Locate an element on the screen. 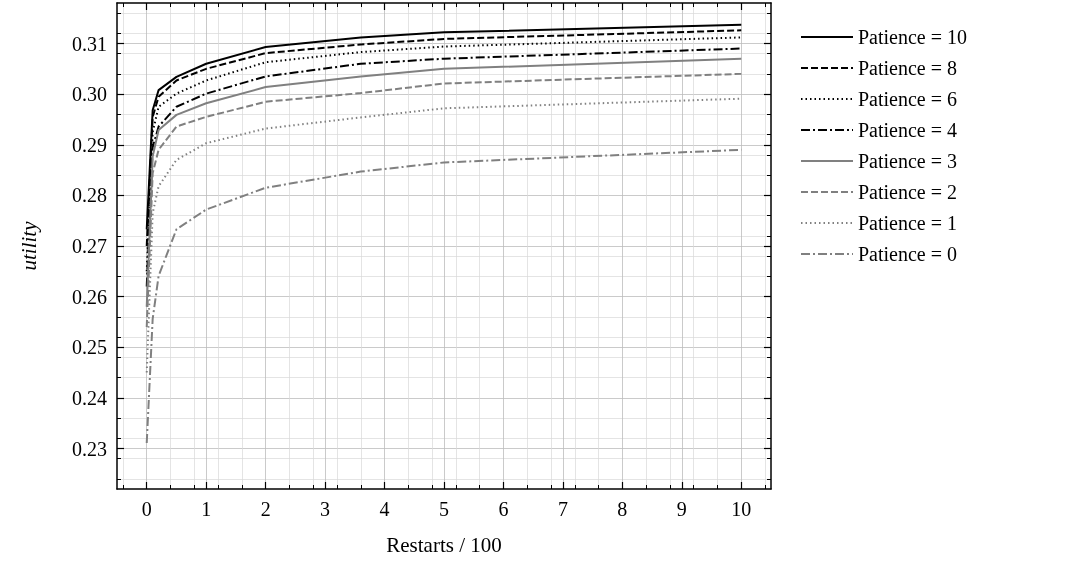 This screenshot has height=578, width=1087. x-tick-label: 4 is located at coordinates (384, 509).